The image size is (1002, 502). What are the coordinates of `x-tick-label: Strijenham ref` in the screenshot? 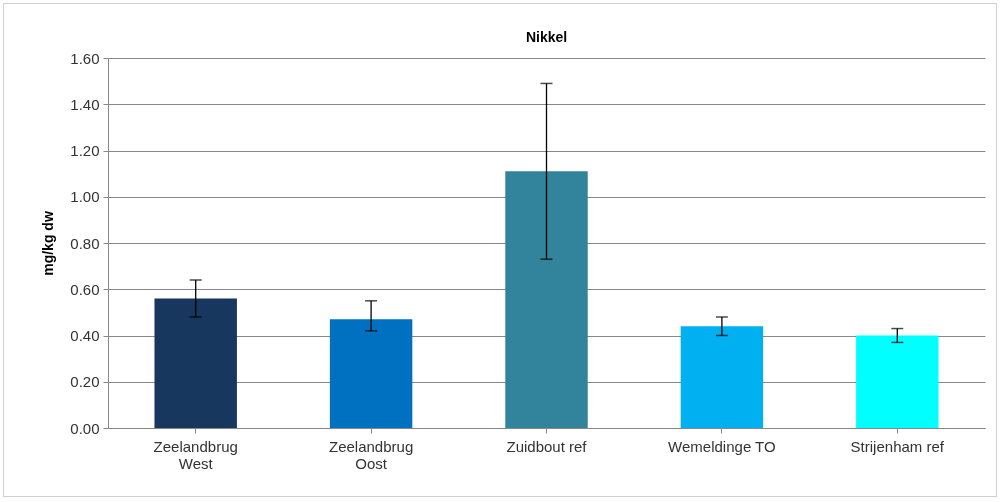 It's located at (897, 446).